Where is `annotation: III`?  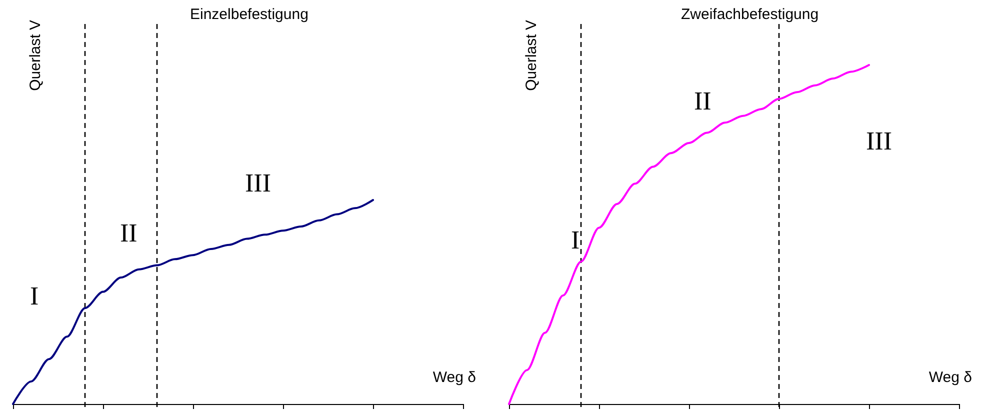 annotation: III is located at coordinates (879, 141).